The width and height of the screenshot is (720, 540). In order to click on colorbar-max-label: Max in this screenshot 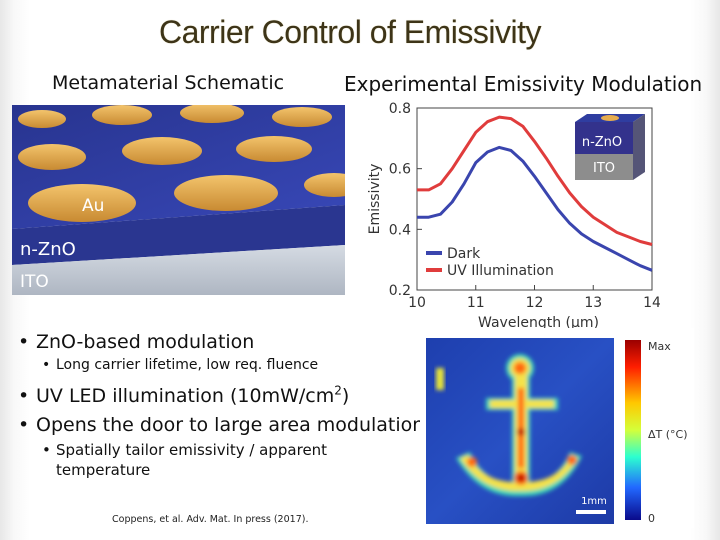, I will do `click(659, 346)`.